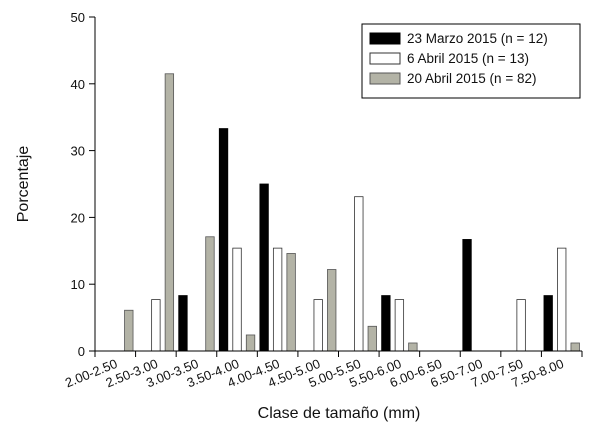 This screenshot has width=613, height=424. I want to click on y-tick-label: 30, so click(78, 151).